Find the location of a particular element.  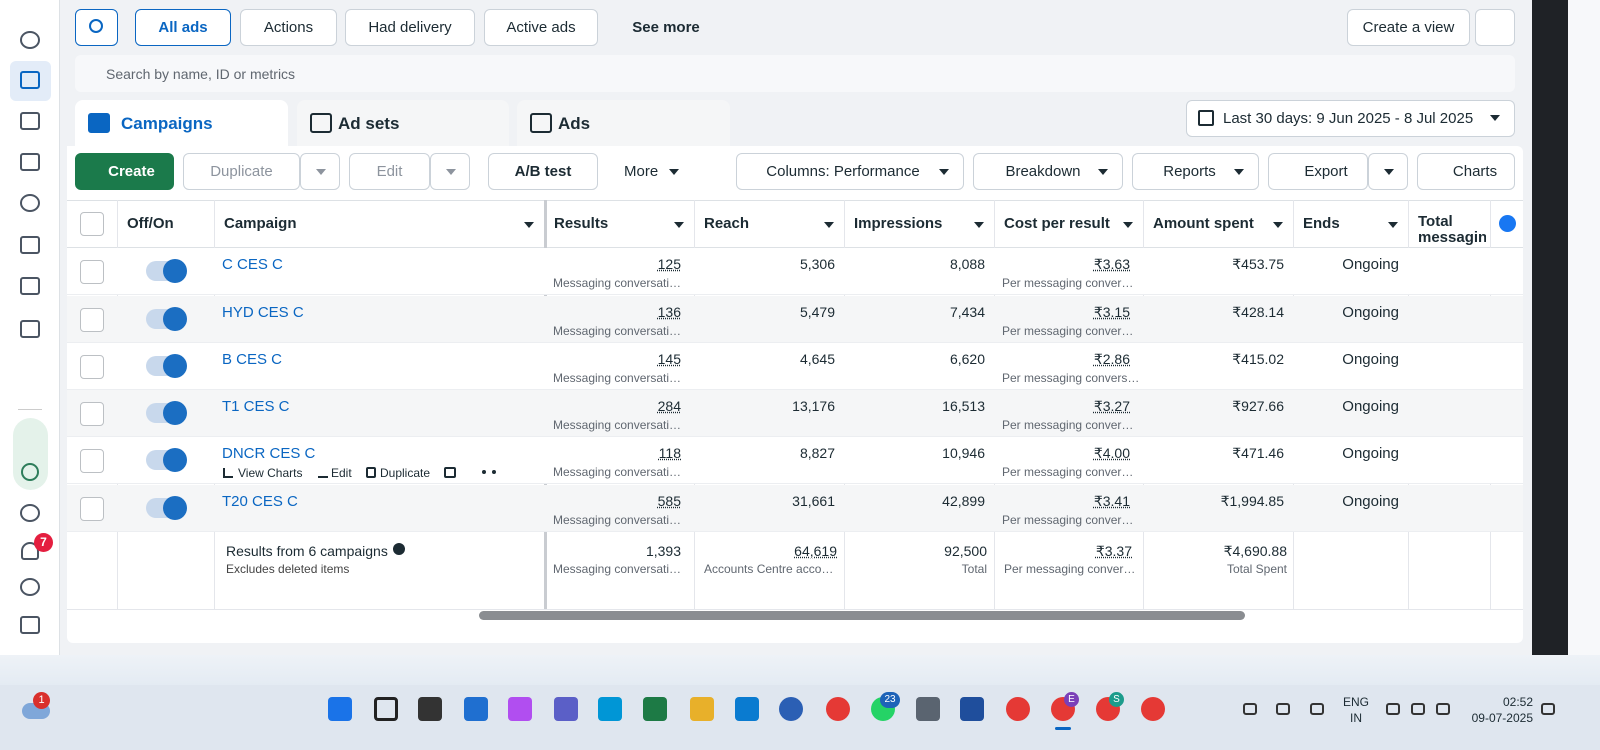

tab: Campaigns is located at coordinates (181, 123).